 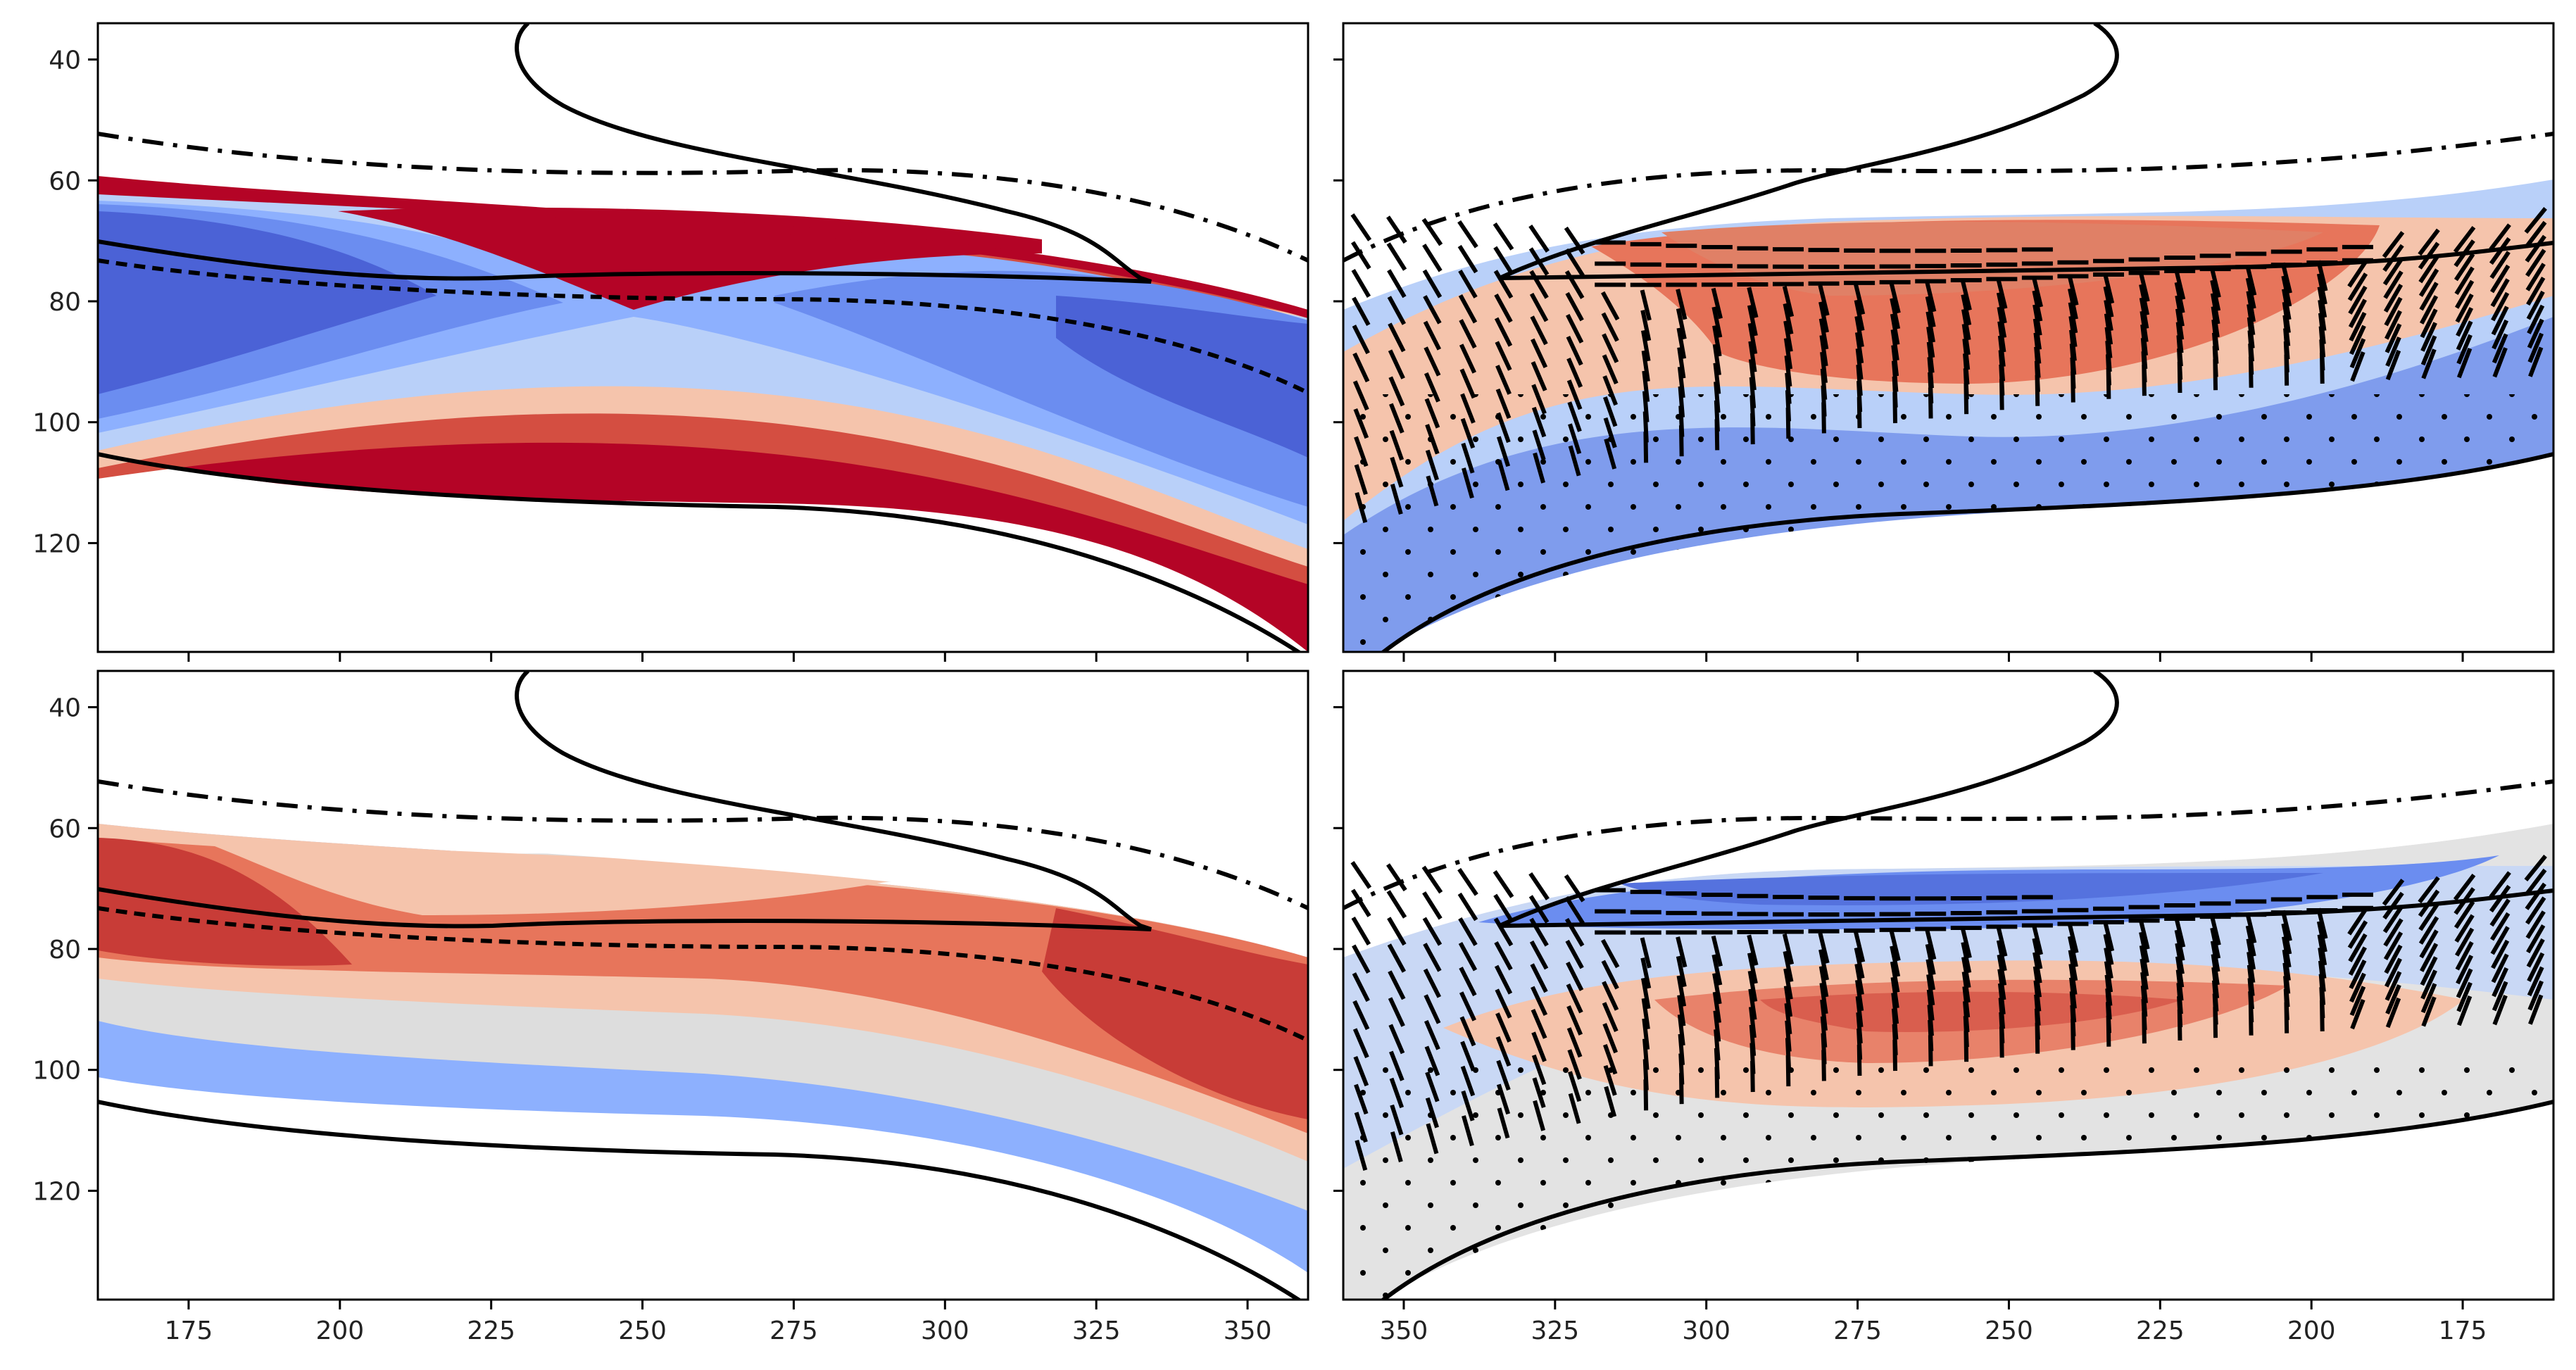 I want to click on contour-line-dashed, so click(x=703, y=326).